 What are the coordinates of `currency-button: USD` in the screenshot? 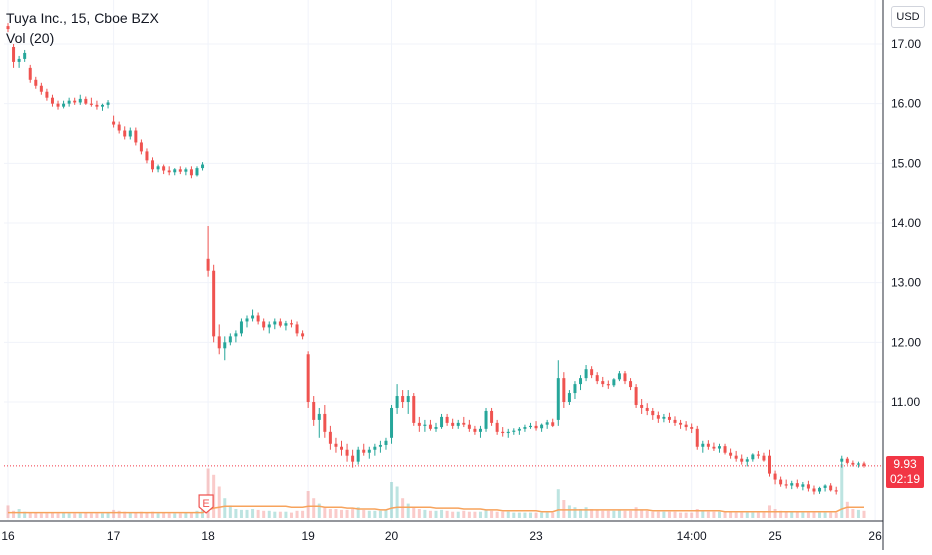 It's located at (908, 17).